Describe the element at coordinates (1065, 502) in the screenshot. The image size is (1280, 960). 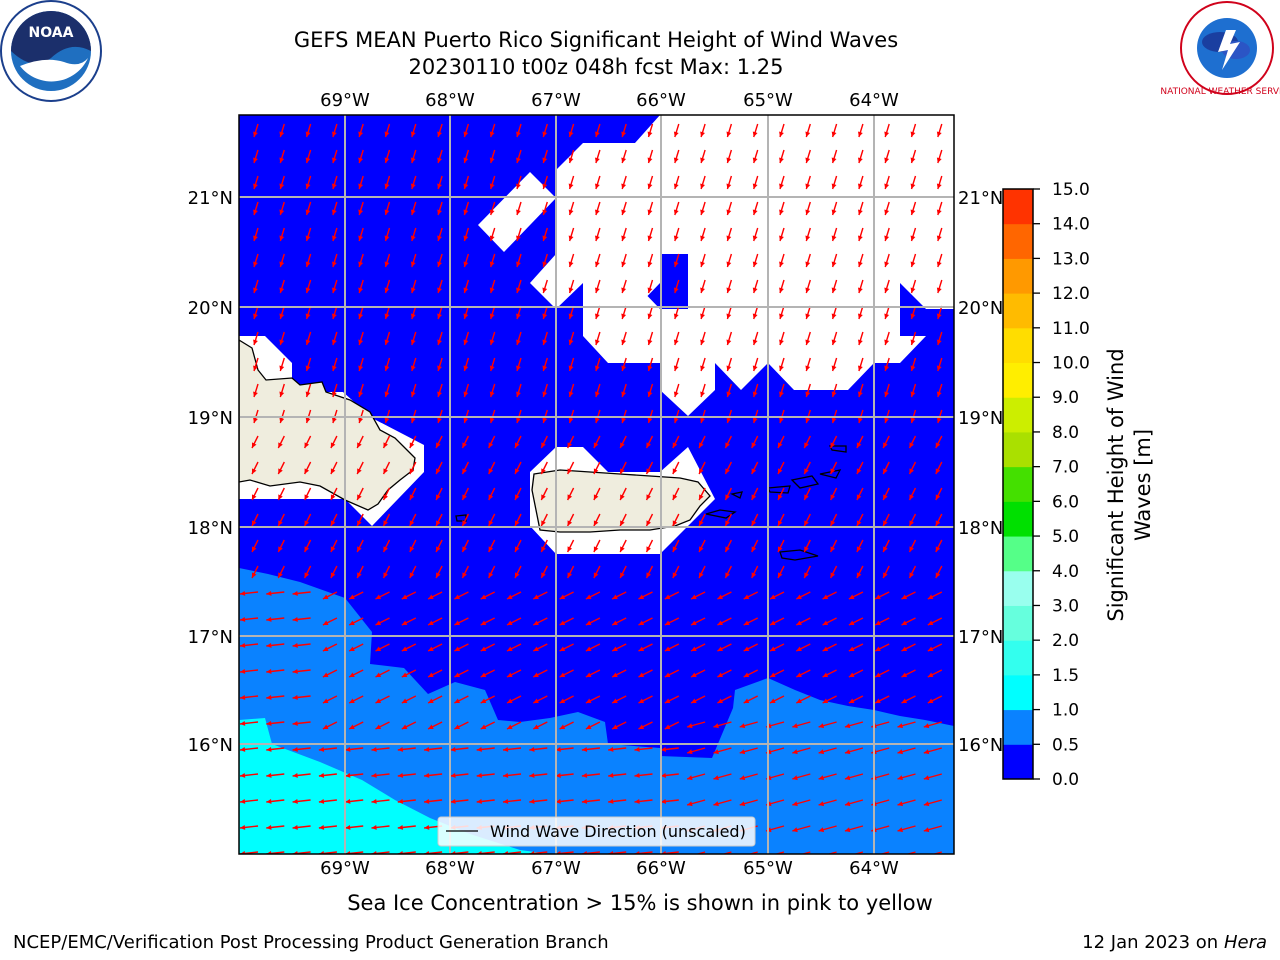
I see `colorbar-tick-label: 6.0` at that location.